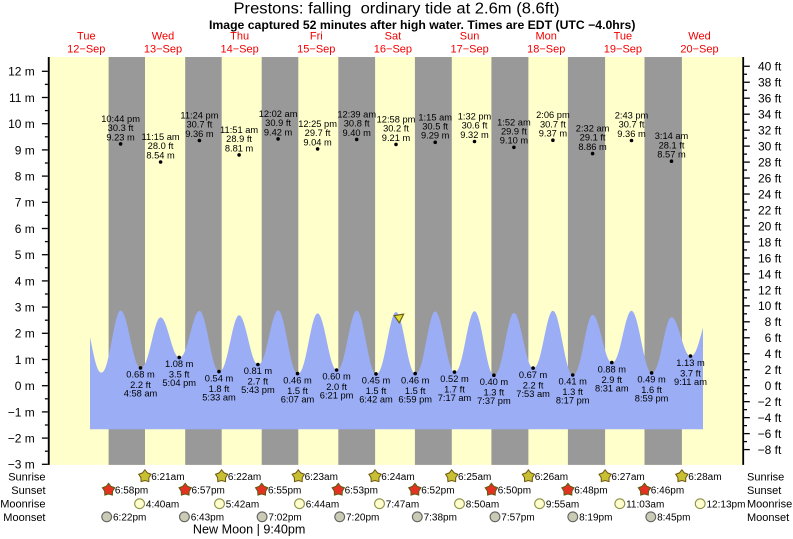  I want to click on svg-text: 7:17 am, so click(455, 398).